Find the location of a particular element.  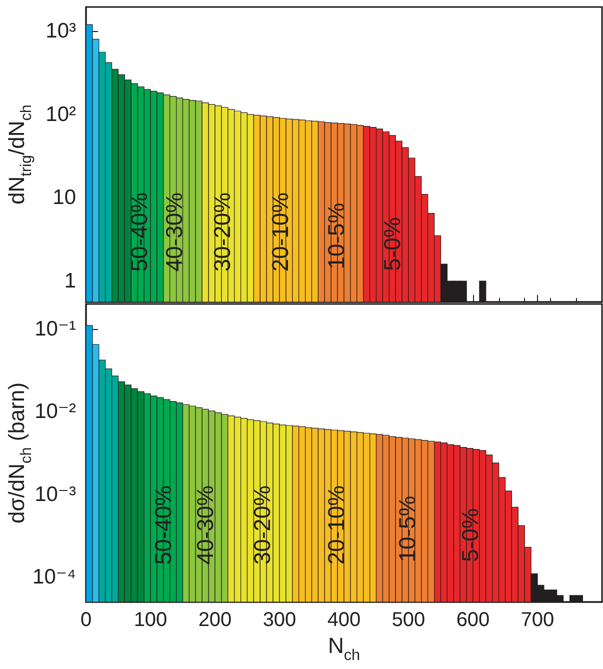

x-tick-label: 600 is located at coordinates (473, 620).